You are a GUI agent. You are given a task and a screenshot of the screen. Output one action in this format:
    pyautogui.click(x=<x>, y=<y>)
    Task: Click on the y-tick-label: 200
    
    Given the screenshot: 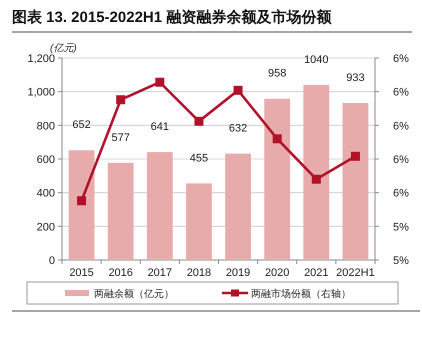 What is the action you would take?
    pyautogui.click(x=45, y=227)
    